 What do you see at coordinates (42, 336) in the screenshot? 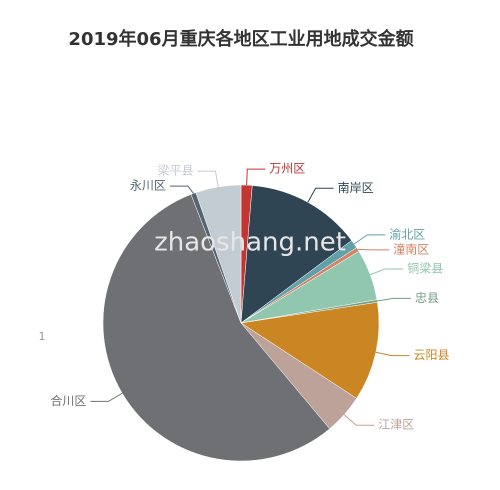
I see `annotation: 1` at bounding box center [42, 336].